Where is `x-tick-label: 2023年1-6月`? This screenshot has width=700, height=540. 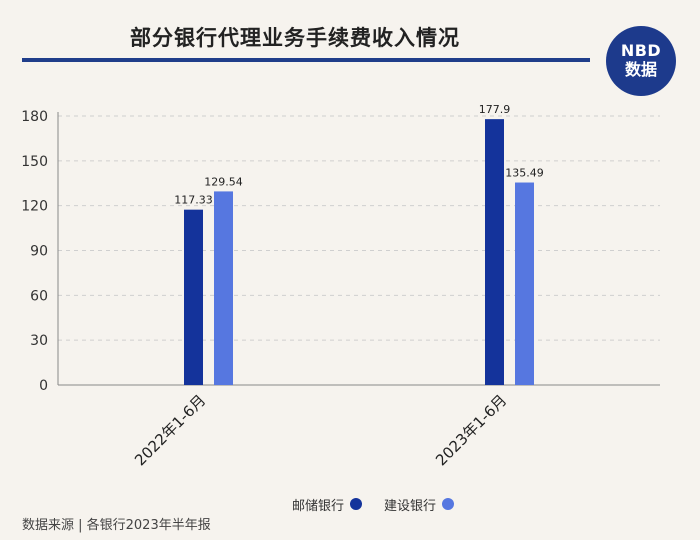 x-tick-label: 2023年1-6月 is located at coordinates (471, 430).